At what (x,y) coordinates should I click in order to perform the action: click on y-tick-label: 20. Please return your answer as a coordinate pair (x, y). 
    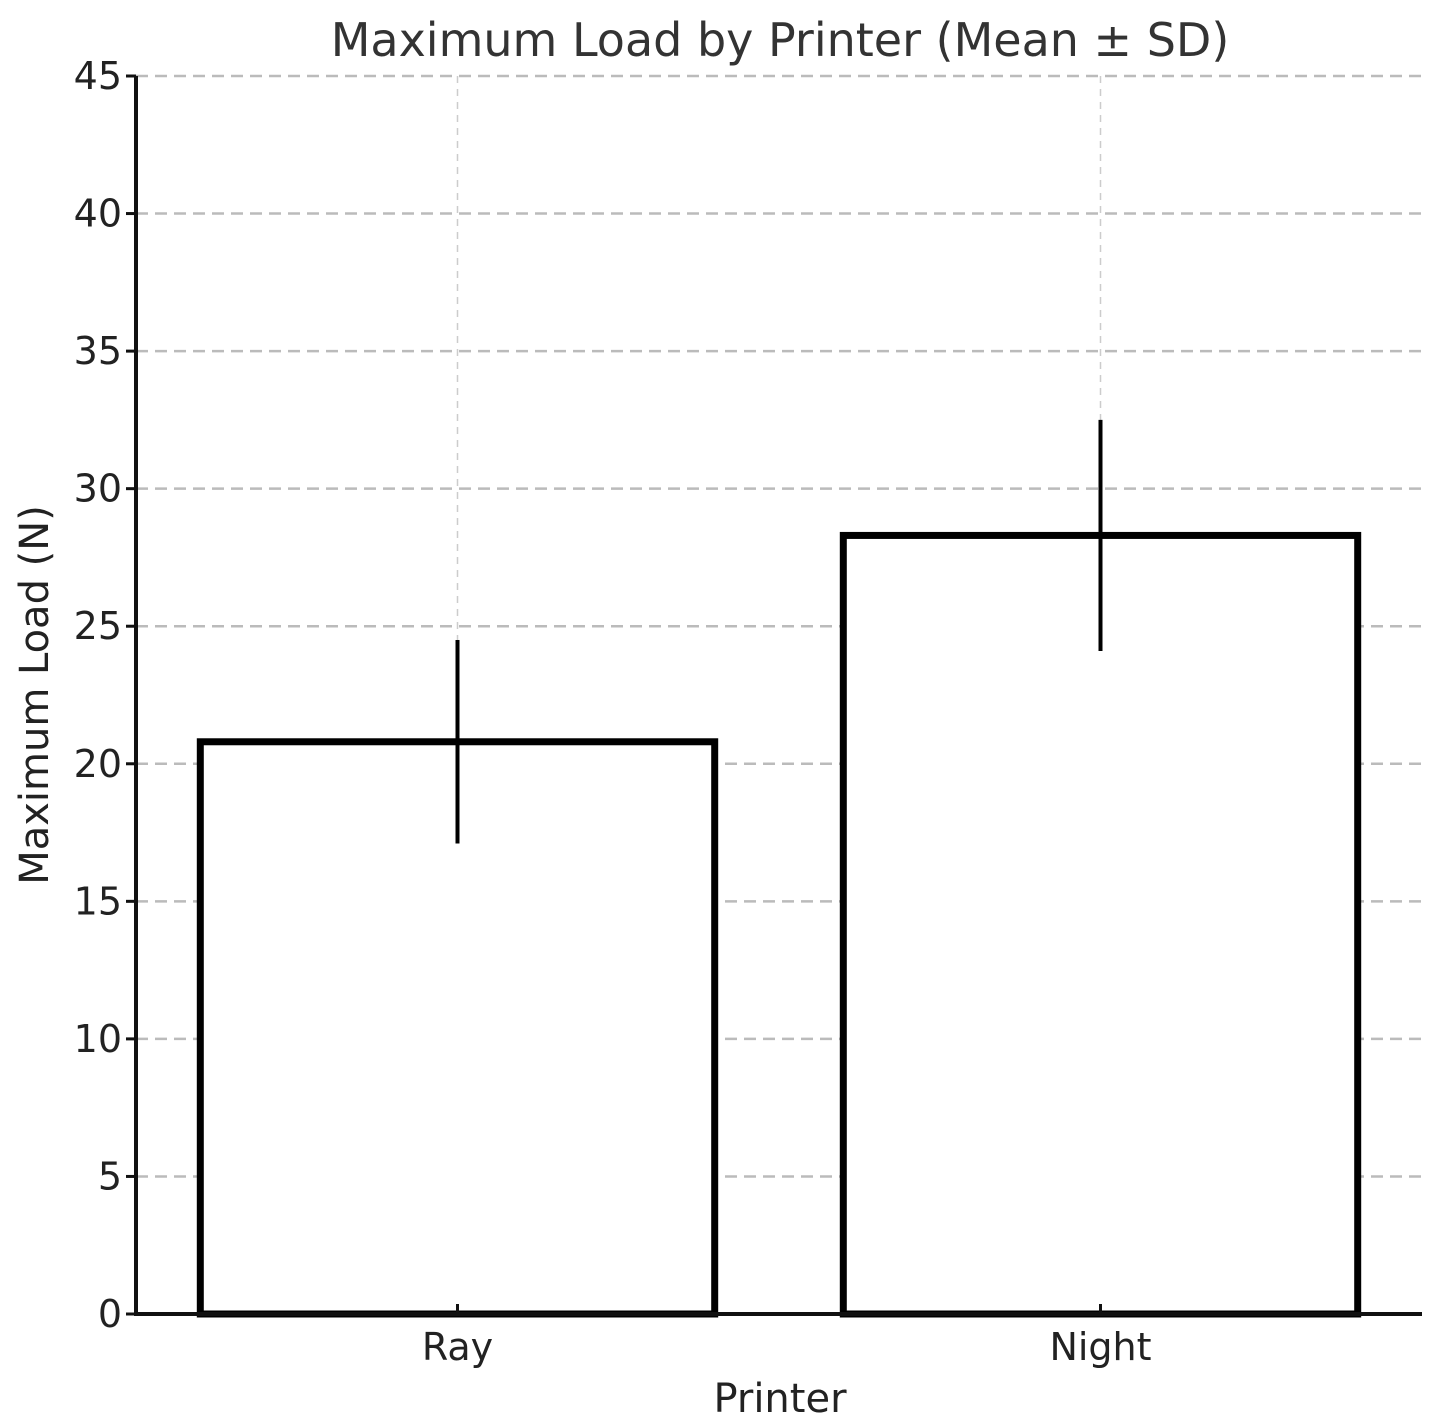
    Looking at the image, I should click on (98, 764).